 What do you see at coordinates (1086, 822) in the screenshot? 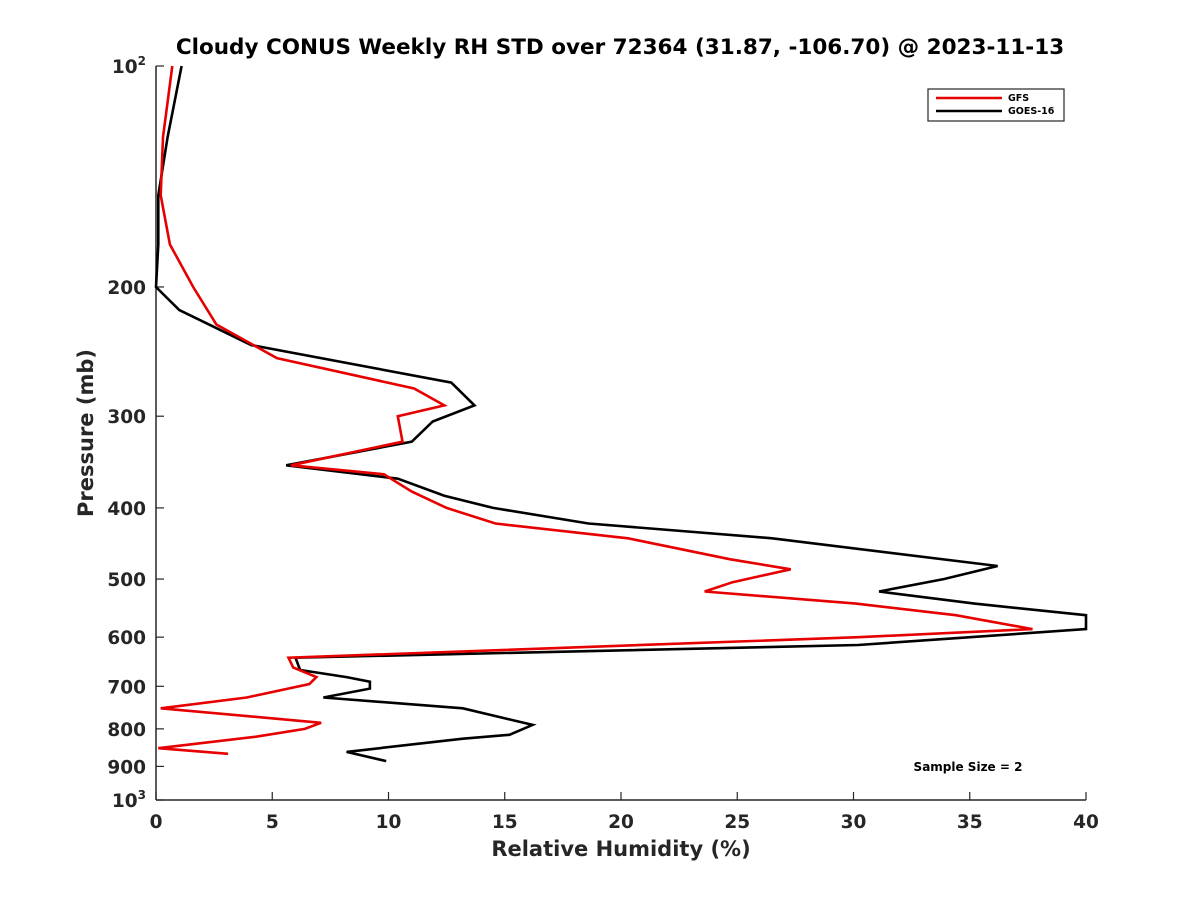
I see `x-tick-label: 40` at bounding box center [1086, 822].